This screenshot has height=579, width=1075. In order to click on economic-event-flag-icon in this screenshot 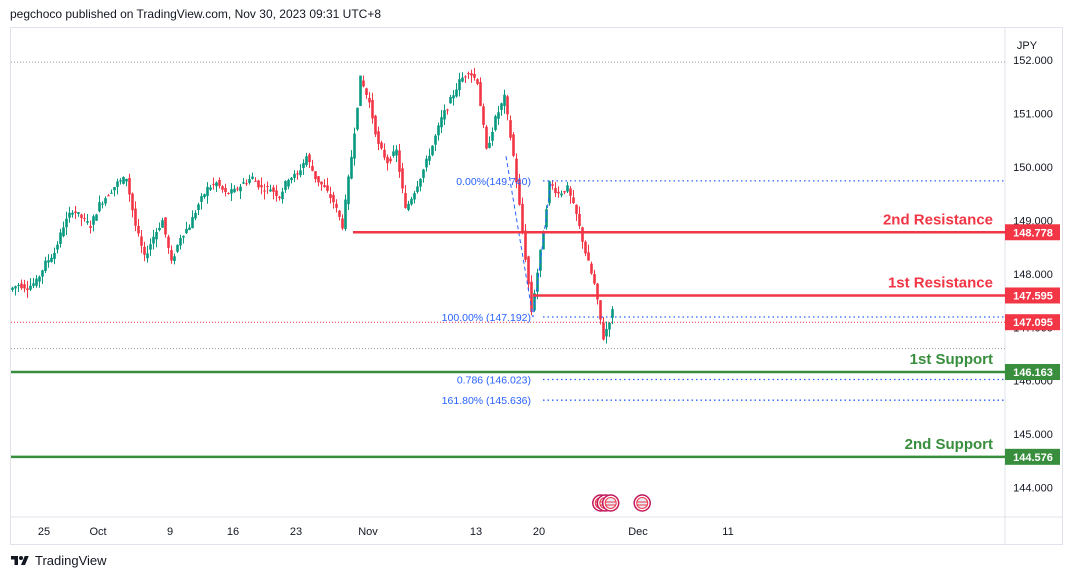, I will do `click(610, 503)`.